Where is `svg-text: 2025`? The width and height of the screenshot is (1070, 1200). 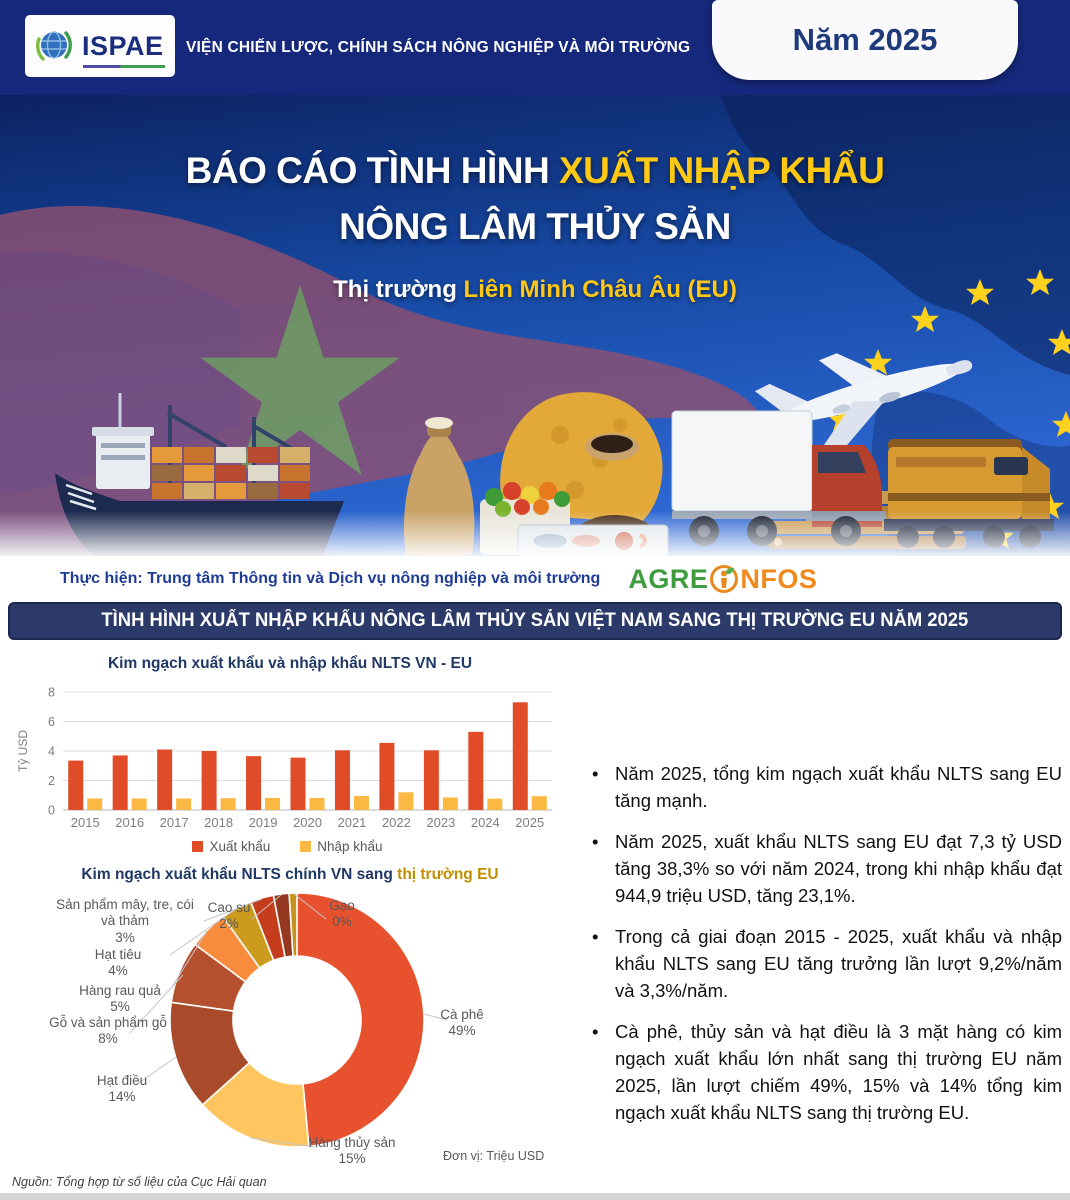 svg-text: 2025 is located at coordinates (529, 822).